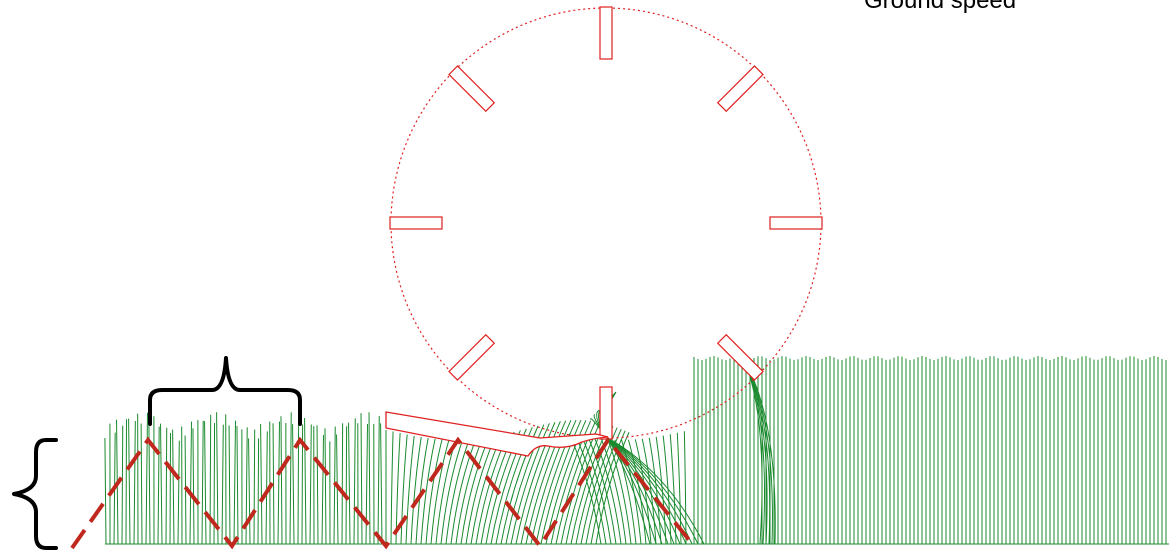  Describe the element at coordinates (940, 7) in the screenshot. I see `ground-speed-label: Ground speed` at that location.